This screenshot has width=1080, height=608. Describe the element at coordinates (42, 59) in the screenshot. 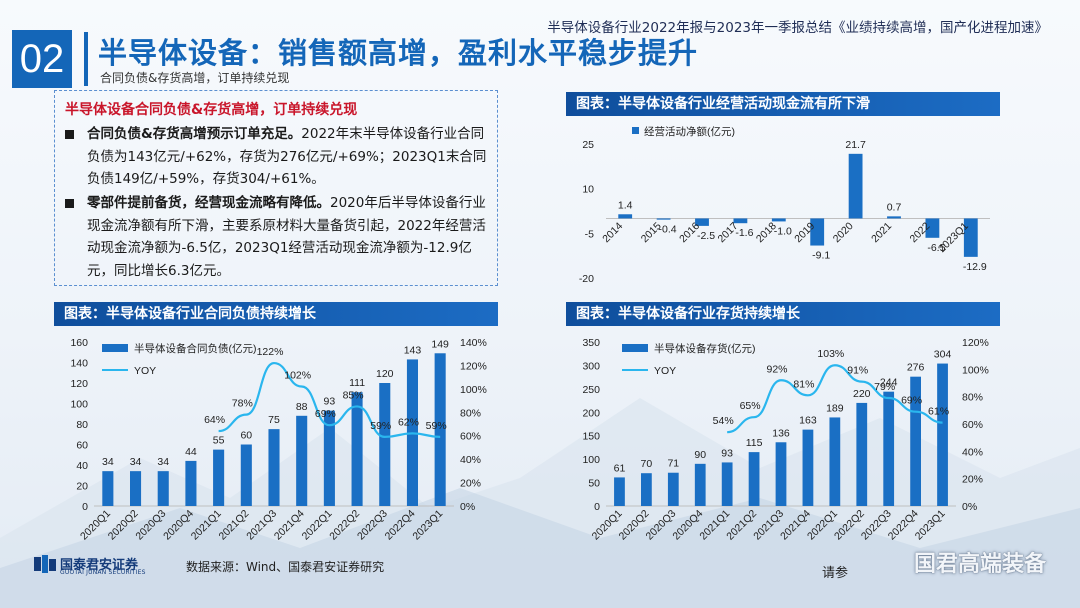

I see `section-number: 02` at that location.